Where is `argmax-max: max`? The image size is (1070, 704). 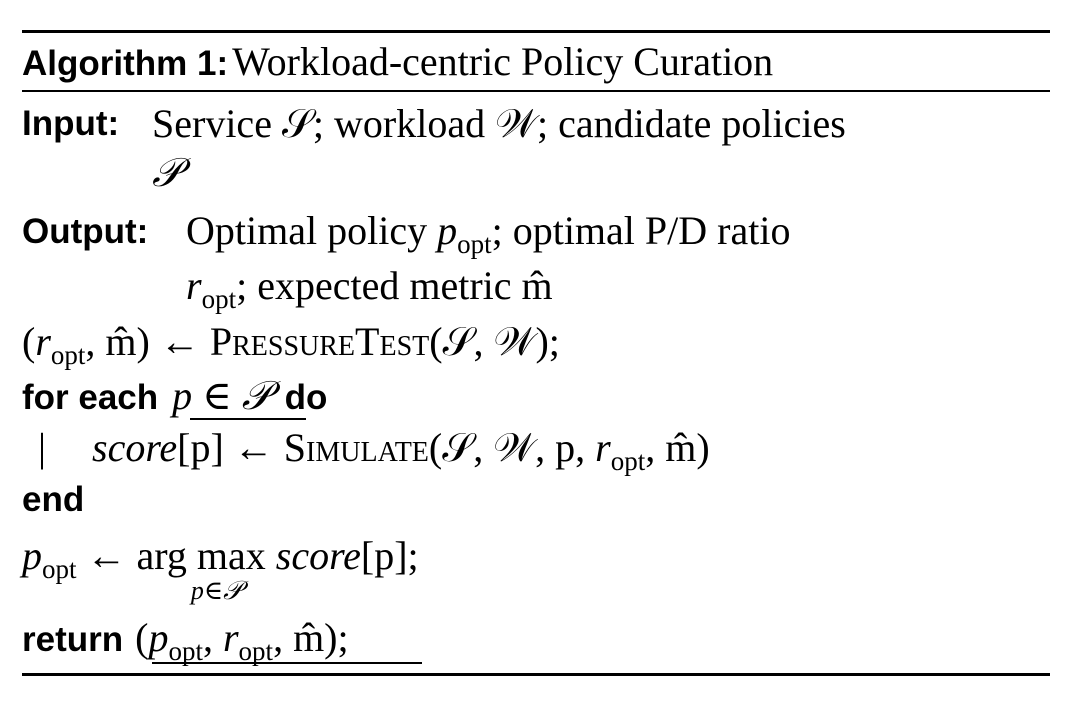 argmax-max: max is located at coordinates (231, 555).